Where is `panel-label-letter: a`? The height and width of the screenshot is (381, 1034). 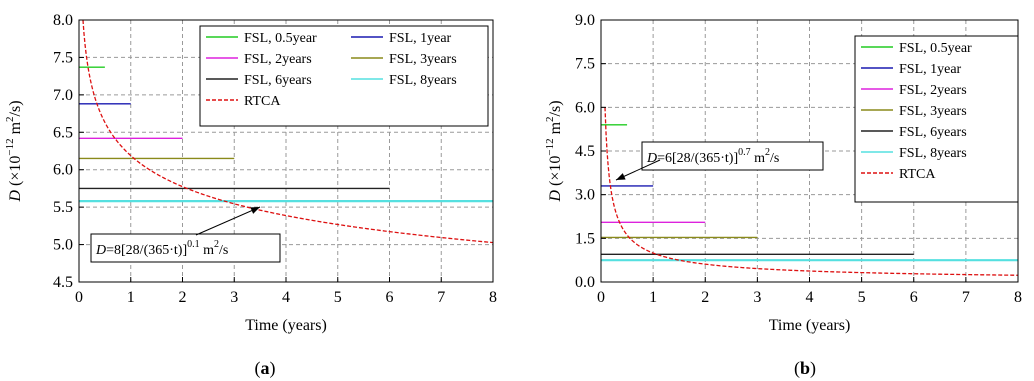 panel-label-letter: a is located at coordinates (265, 368).